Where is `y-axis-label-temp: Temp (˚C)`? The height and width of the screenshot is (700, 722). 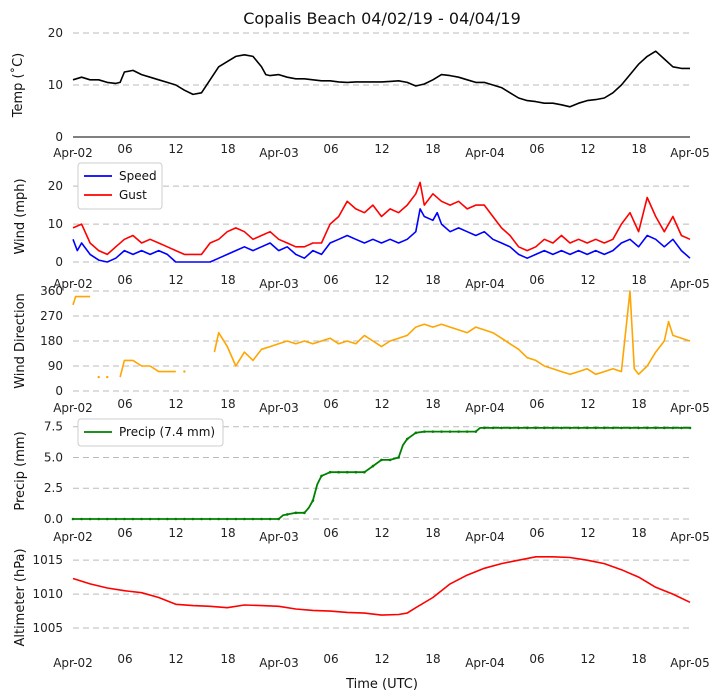
y-axis-label-temp: Temp (˚C) is located at coordinates (18, 86).